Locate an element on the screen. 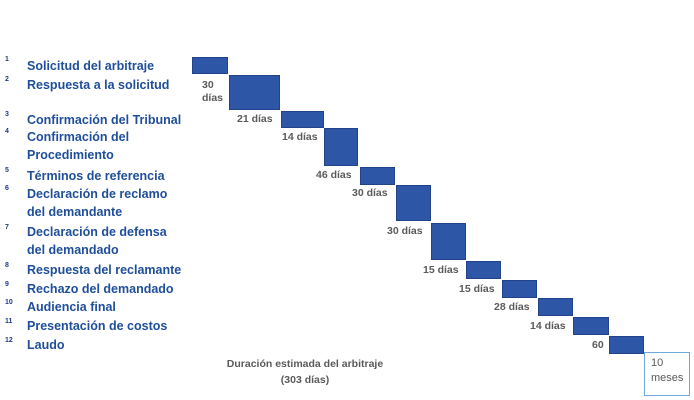 This screenshot has height=400, width=694. task-number: 5 is located at coordinates (7, 170).